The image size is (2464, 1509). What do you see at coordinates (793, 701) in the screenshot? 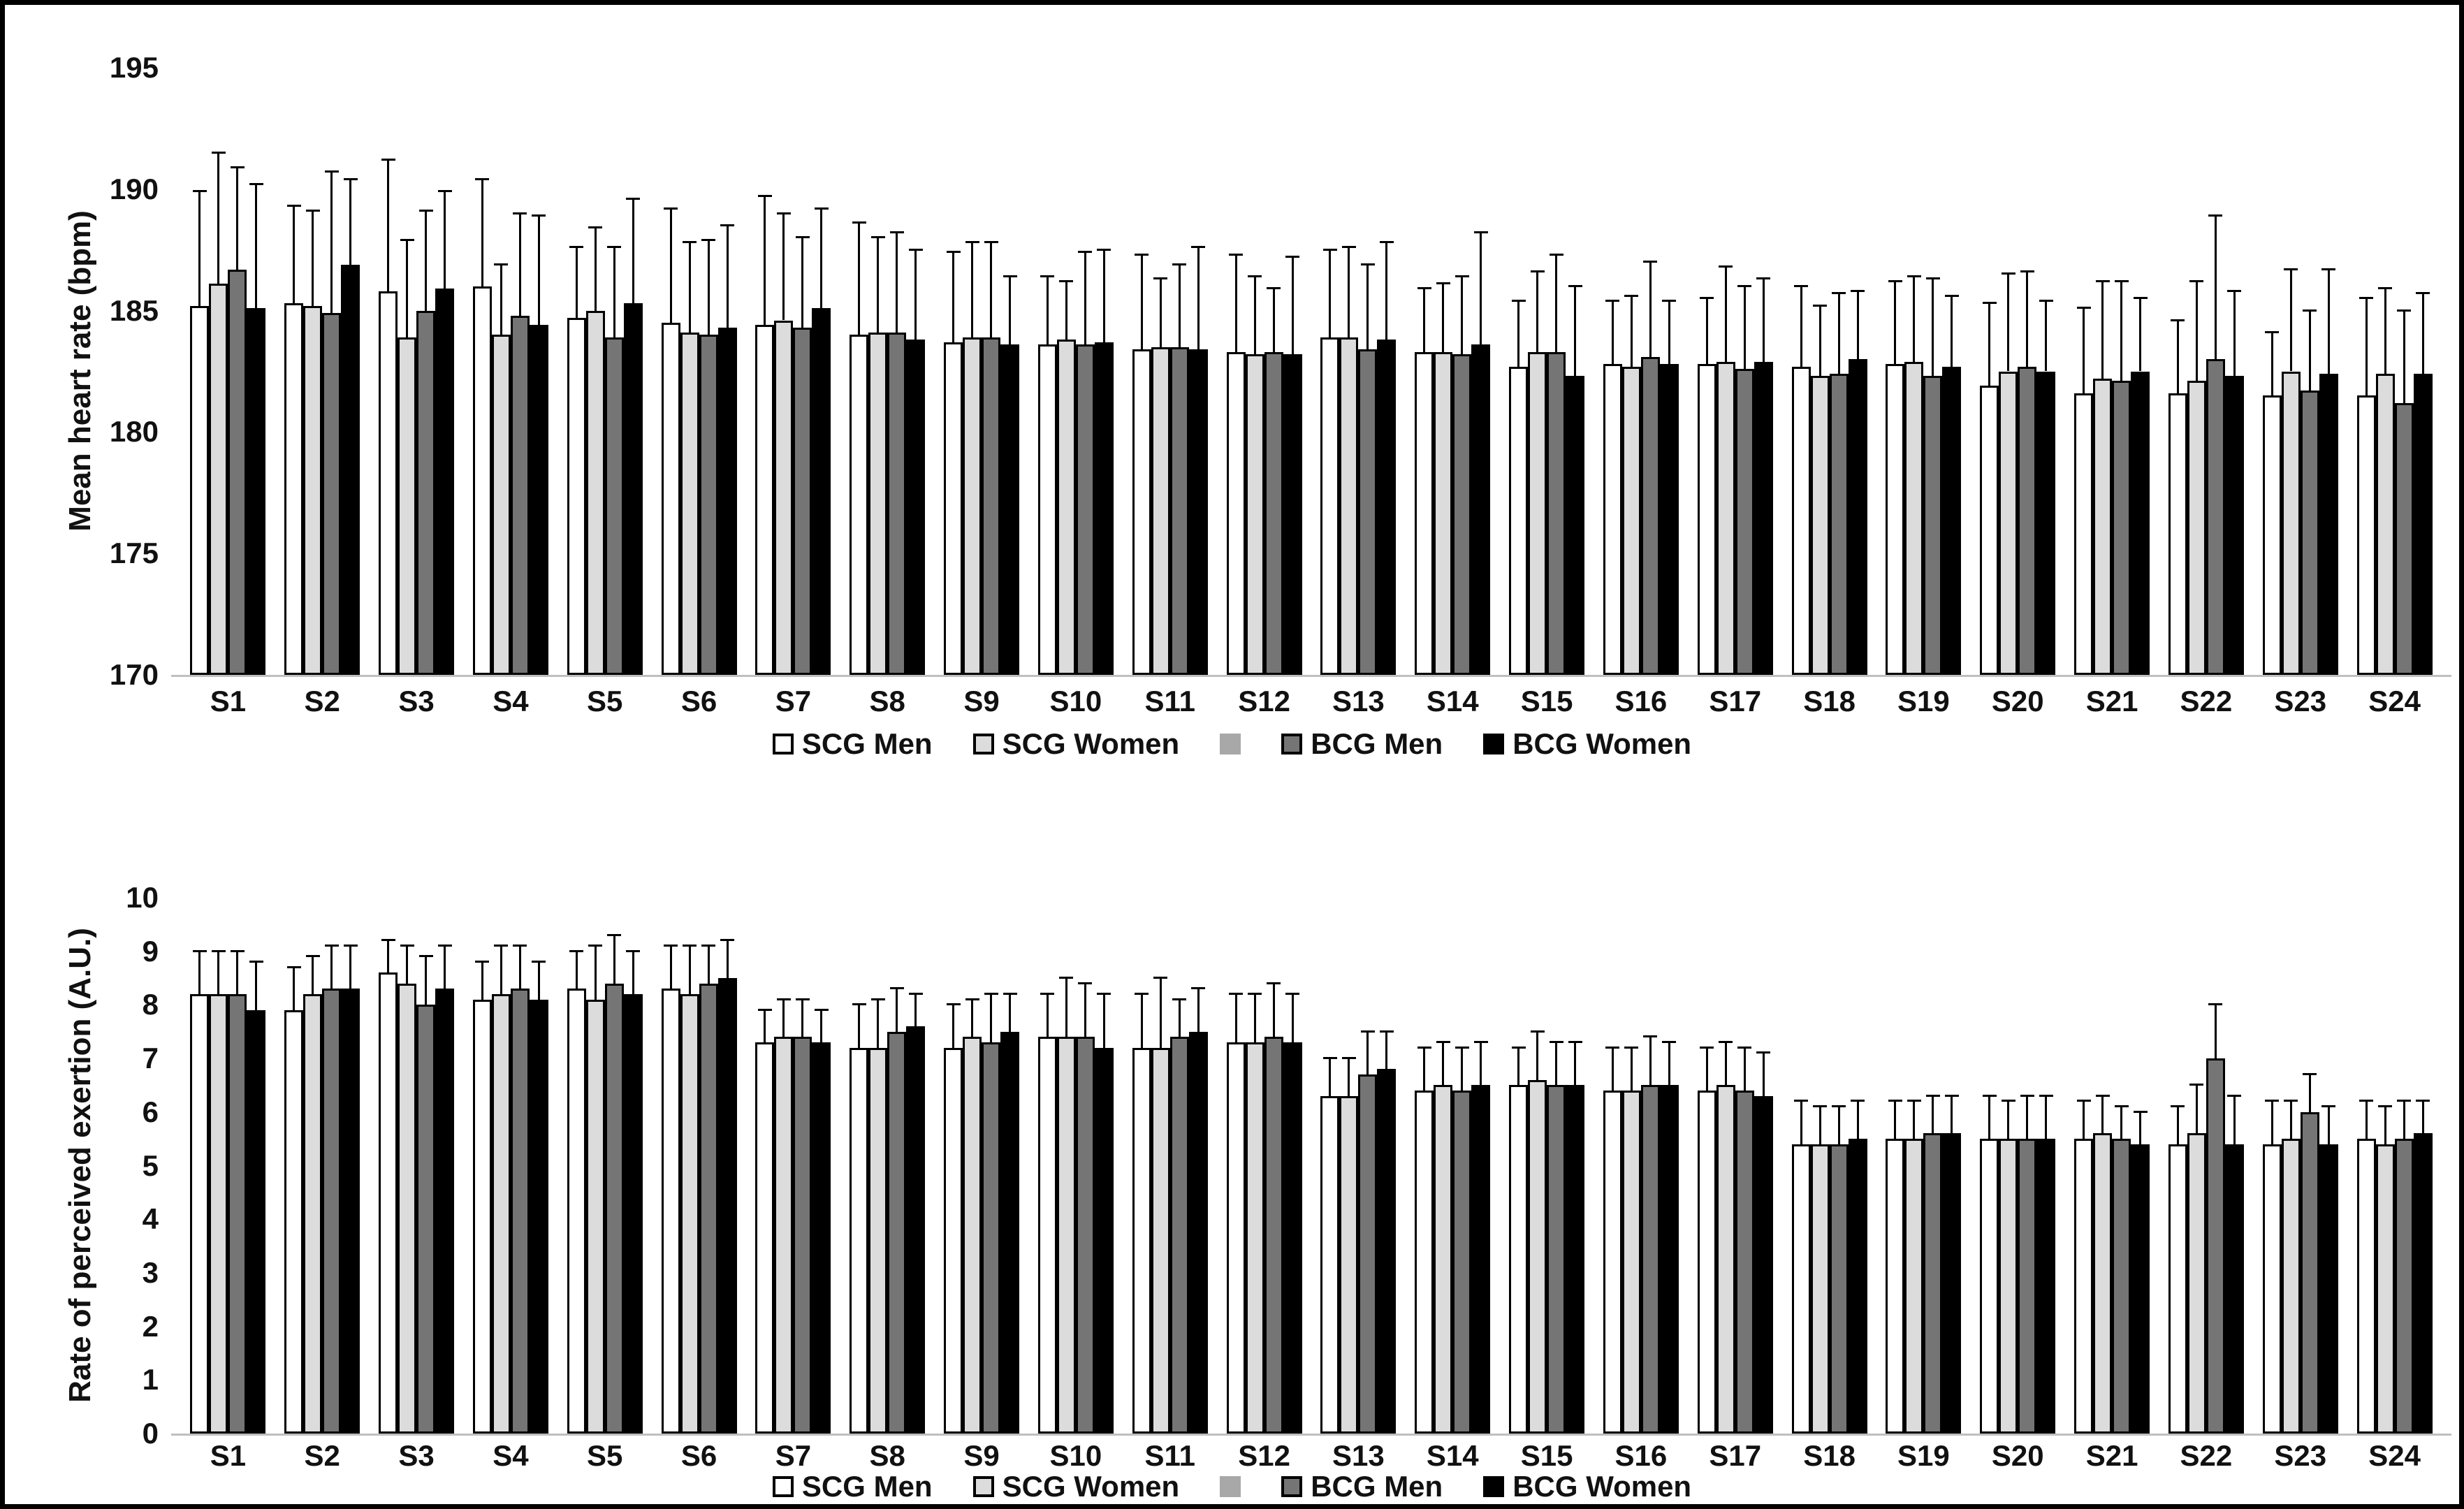
I see `x-tick-label: S7` at bounding box center [793, 701].